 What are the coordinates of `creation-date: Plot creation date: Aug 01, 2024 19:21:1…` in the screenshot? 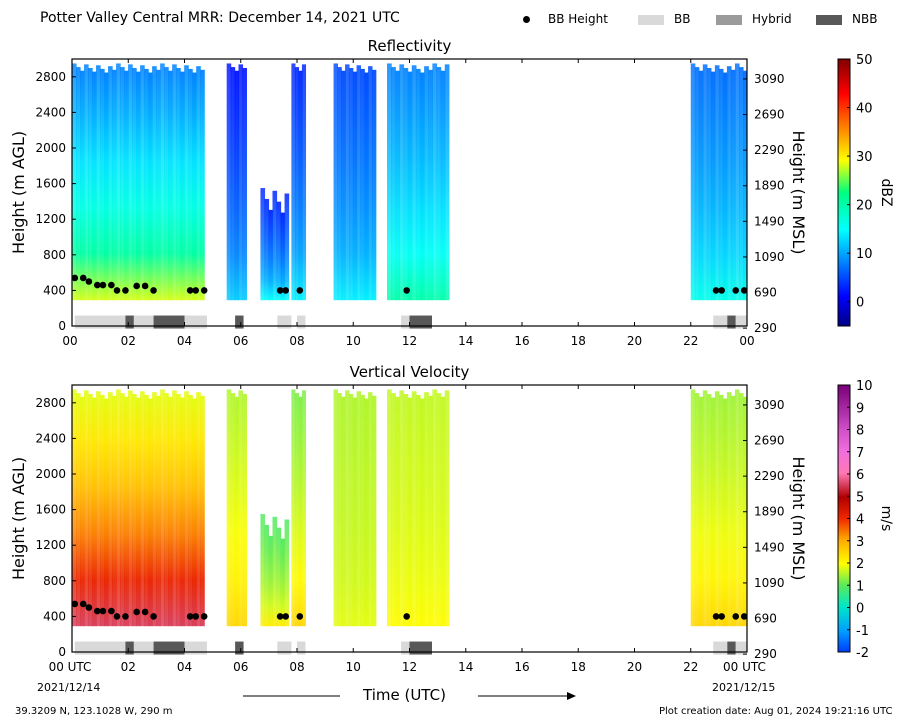 It's located at (776, 711).